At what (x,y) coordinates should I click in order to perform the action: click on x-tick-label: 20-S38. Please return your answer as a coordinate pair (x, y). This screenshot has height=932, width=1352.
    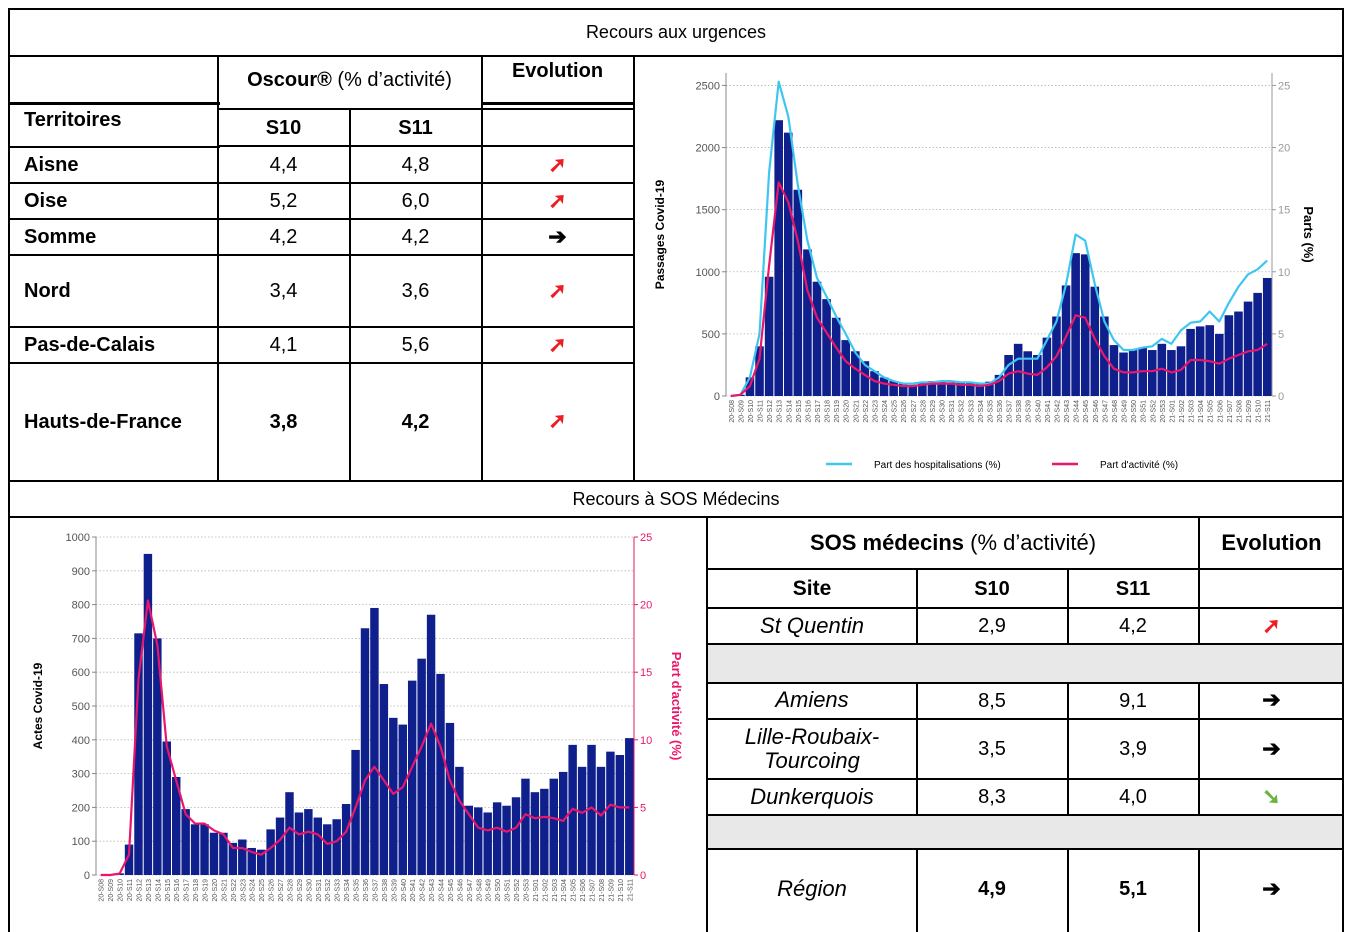
    Looking at the image, I should click on (385, 890).